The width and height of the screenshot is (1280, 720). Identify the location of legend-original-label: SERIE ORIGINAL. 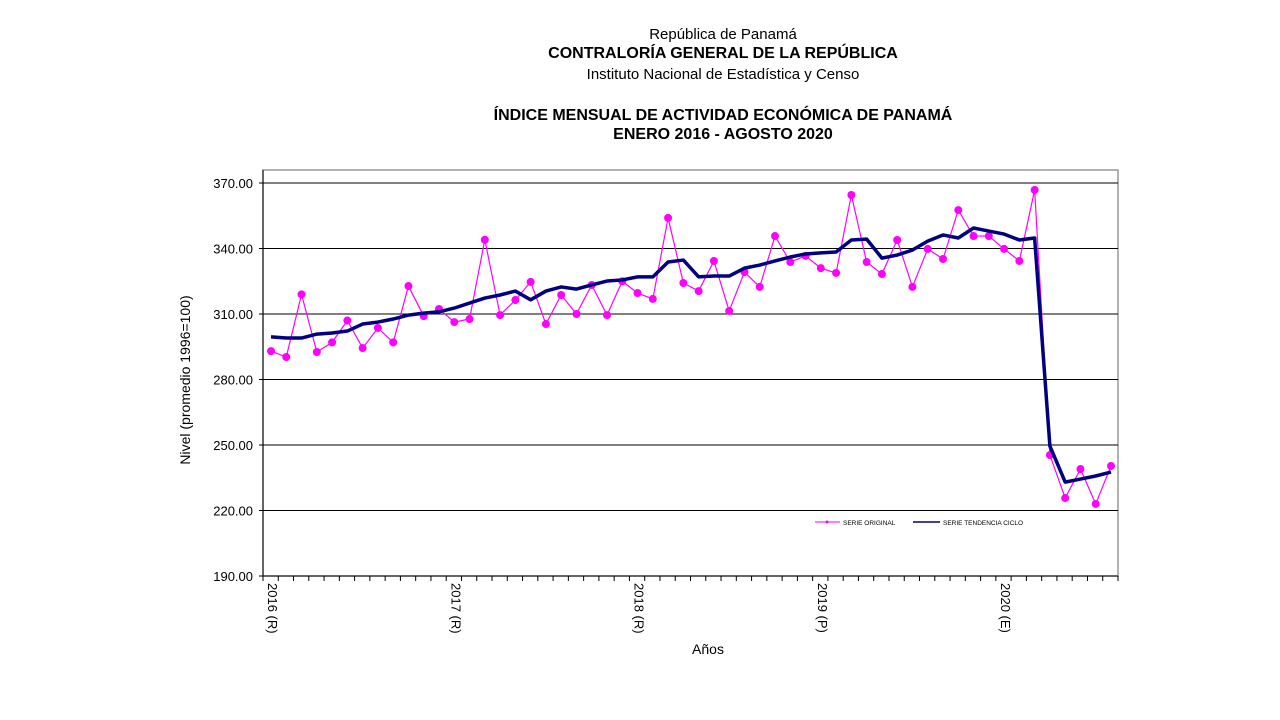
(869, 523).